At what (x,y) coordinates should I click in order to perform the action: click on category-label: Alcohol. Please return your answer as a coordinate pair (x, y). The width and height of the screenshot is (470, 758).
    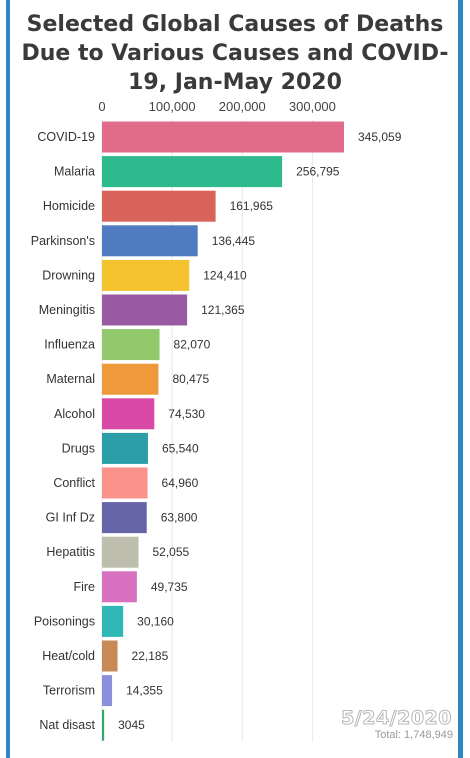
    Looking at the image, I should click on (74, 414).